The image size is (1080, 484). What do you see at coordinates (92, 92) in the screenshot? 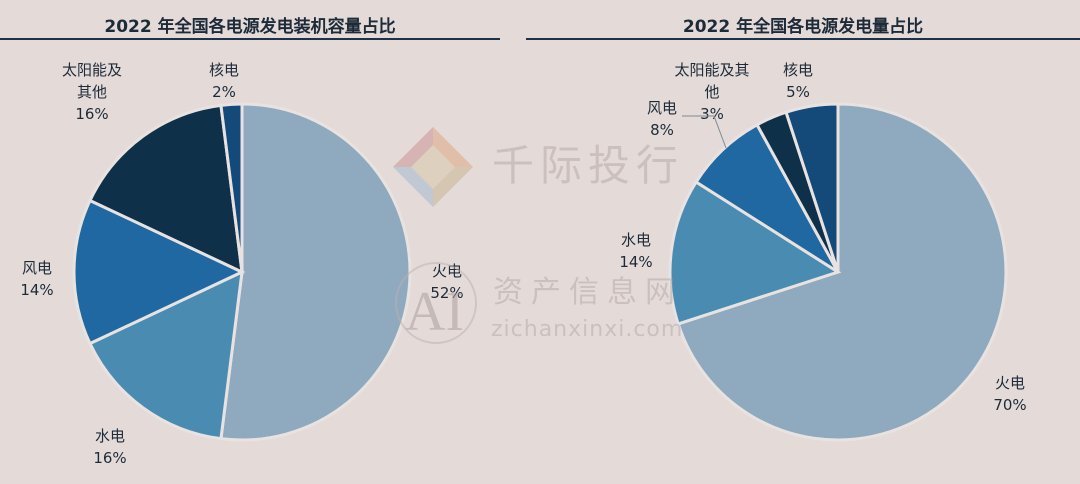
I see `label-solar-other-capacity: 太阳能及其他 16%` at bounding box center [92, 92].